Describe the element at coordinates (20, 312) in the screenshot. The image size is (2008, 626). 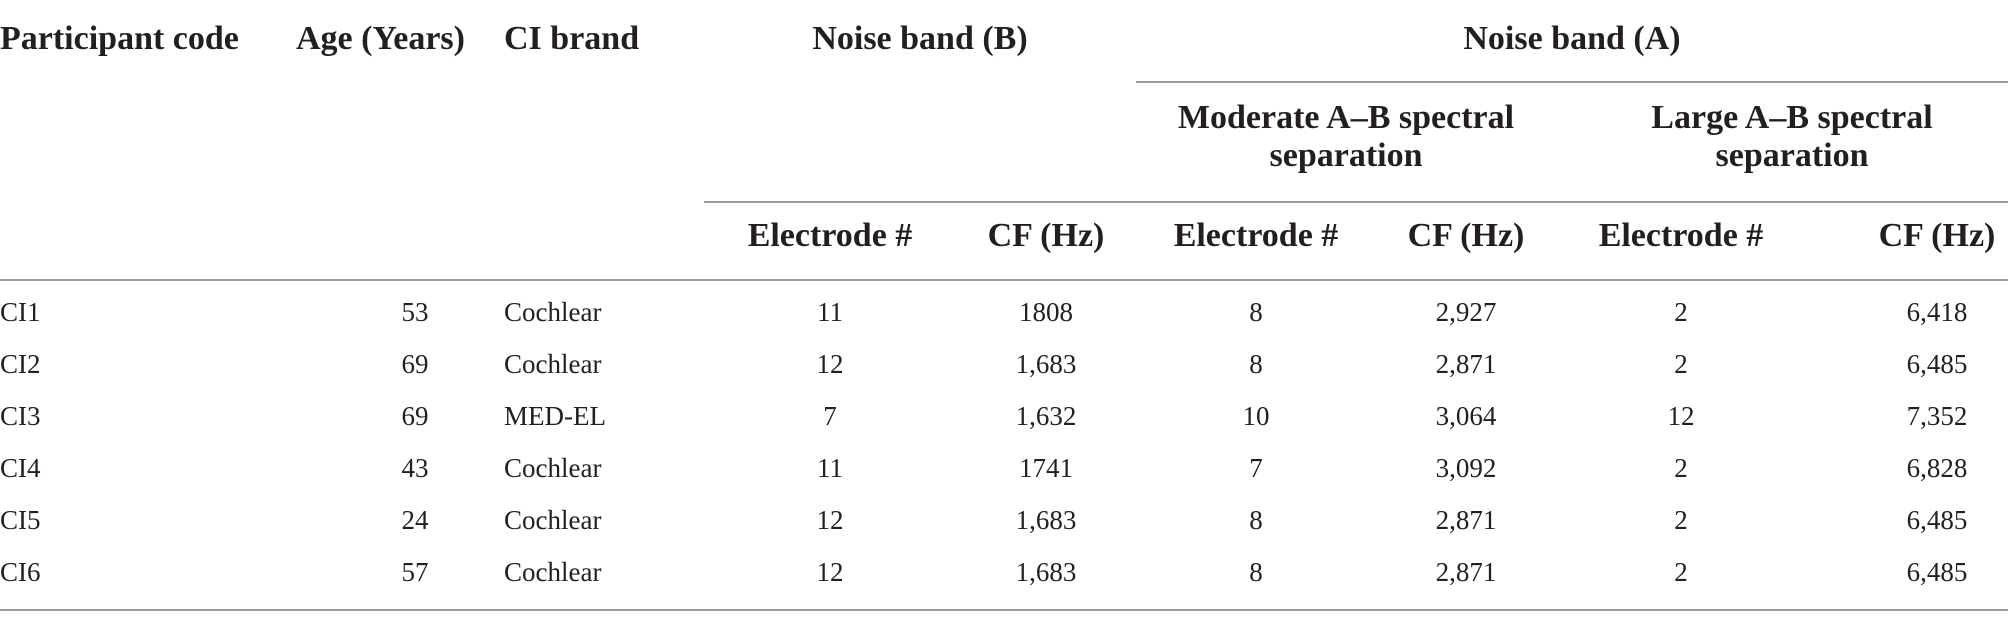
I see `cell-code: CI1` at that location.